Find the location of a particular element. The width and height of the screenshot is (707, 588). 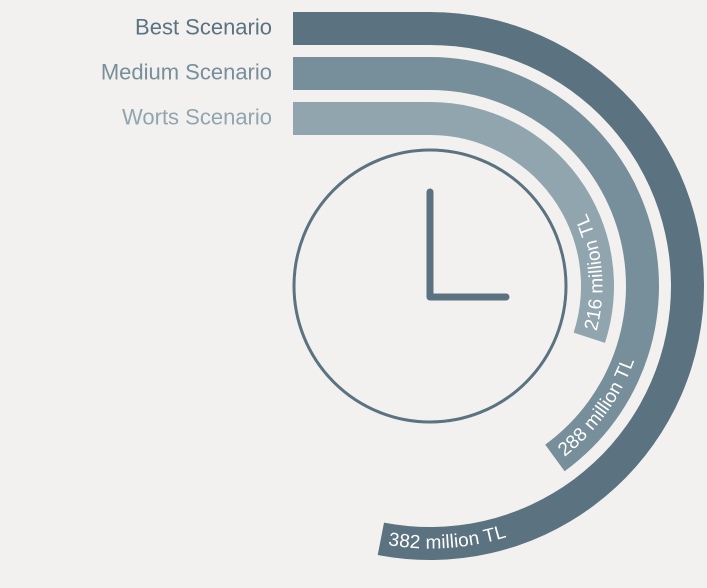

legend-label: Best Scenario is located at coordinates (203, 26).